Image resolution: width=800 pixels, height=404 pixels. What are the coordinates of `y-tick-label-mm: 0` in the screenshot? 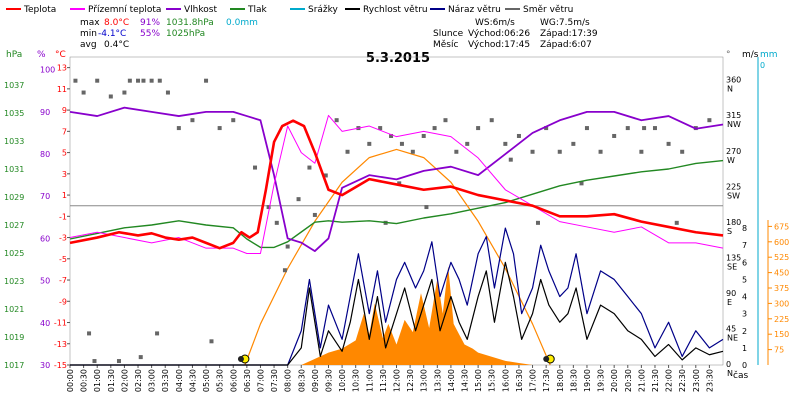 It's located at (762, 65).